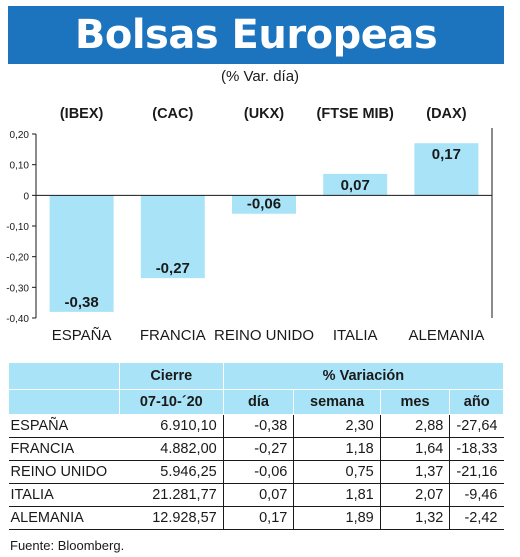  Describe the element at coordinates (476, 426) in the screenshot. I see `row-year: -27,64` at that location.